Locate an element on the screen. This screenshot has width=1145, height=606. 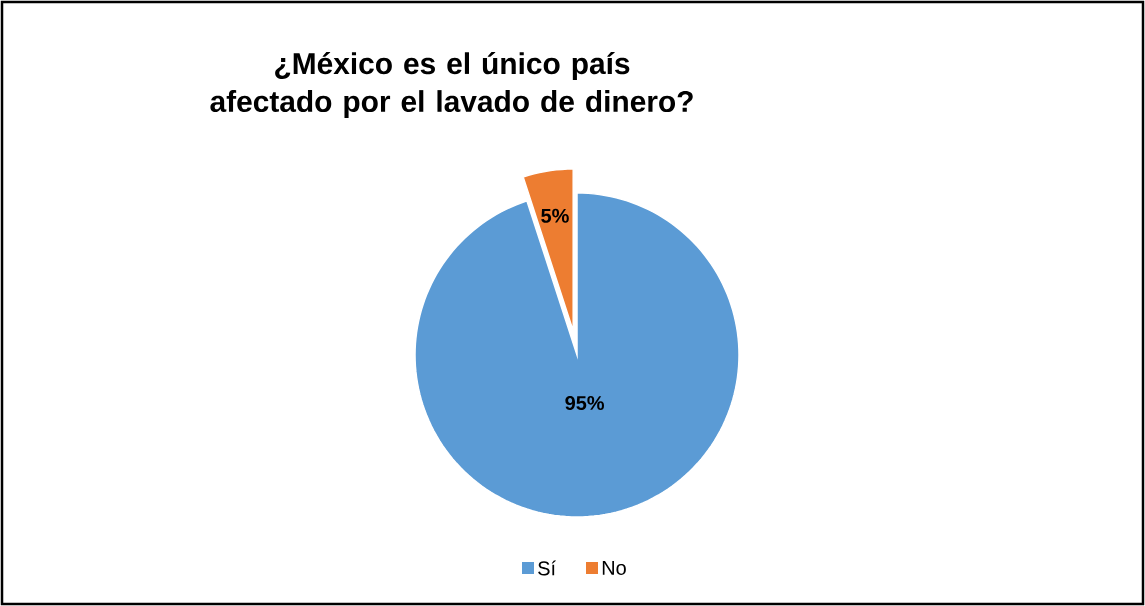
data-label: 95% is located at coordinates (585, 403).